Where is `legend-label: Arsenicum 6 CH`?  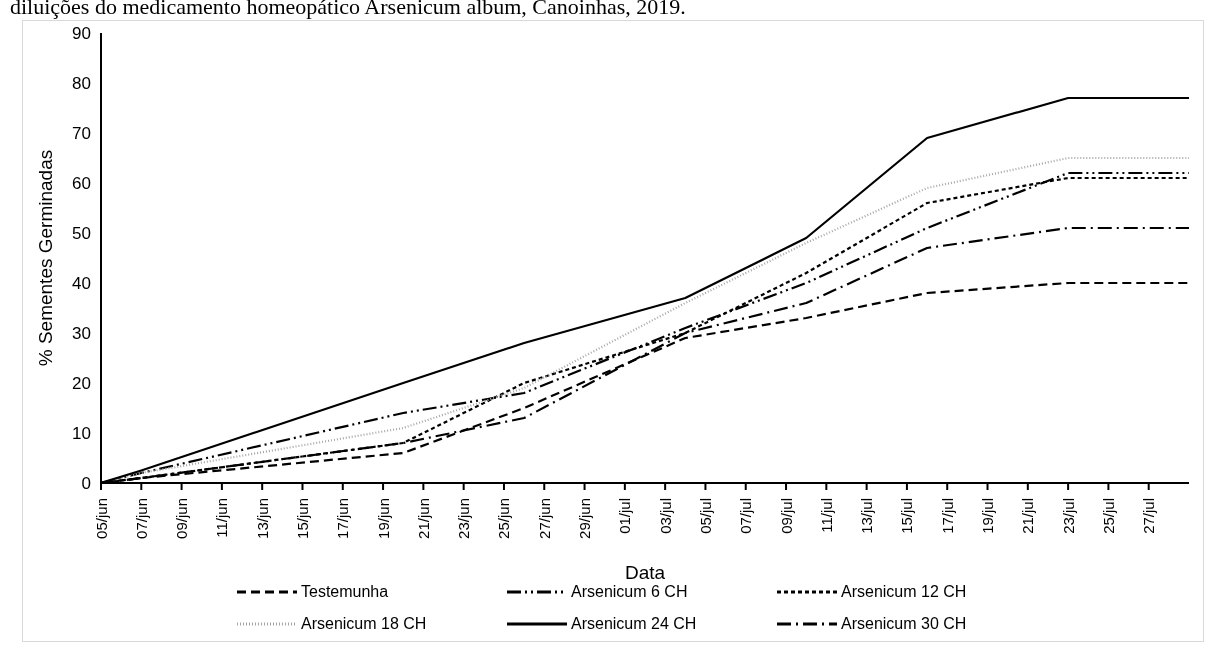 legend-label: Arsenicum 6 CH is located at coordinates (629, 592).